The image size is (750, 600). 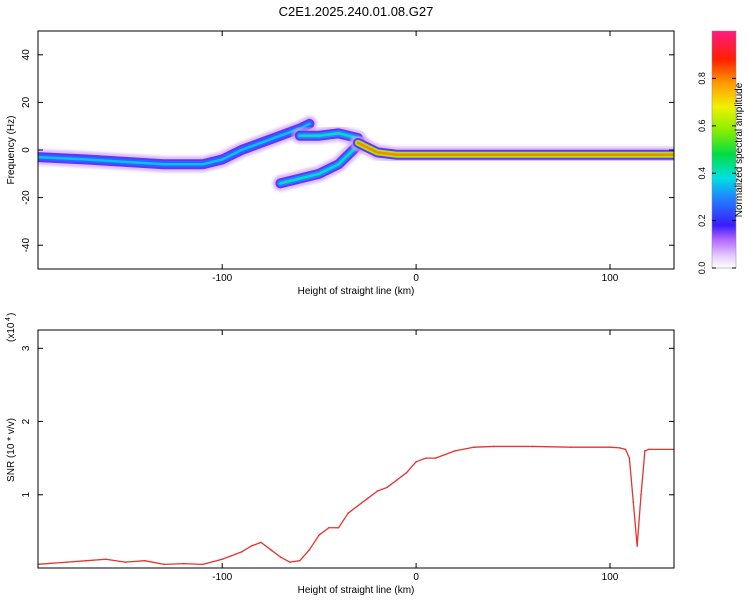 What do you see at coordinates (8, 319) in the screenshot?
I see `snr-scale-exponent: 4` at bounding box center [8, 319].